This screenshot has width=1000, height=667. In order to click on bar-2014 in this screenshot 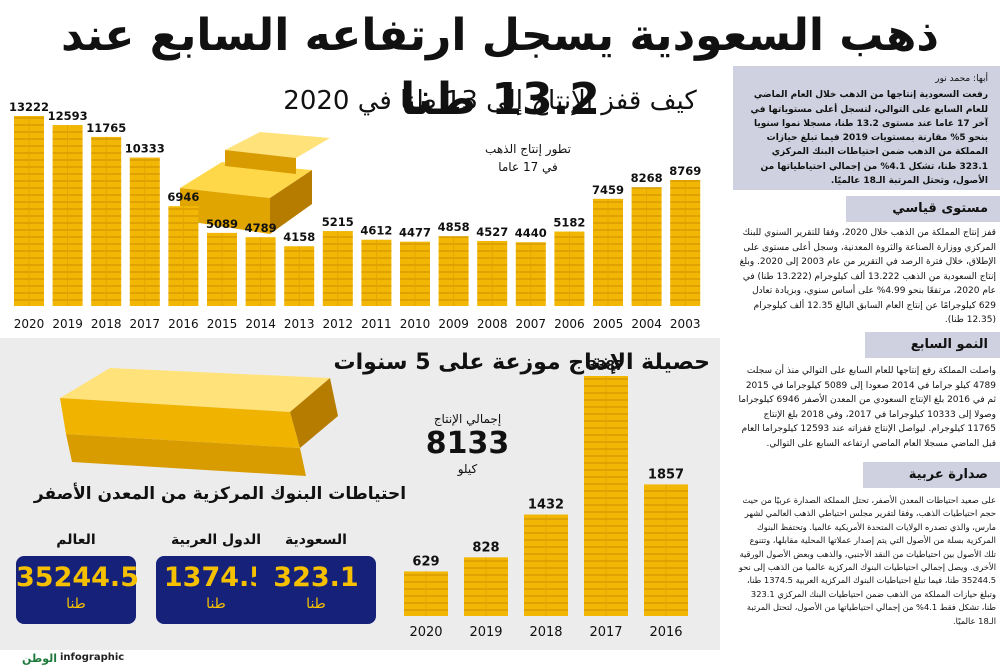, I will do `click(260, 271)`.